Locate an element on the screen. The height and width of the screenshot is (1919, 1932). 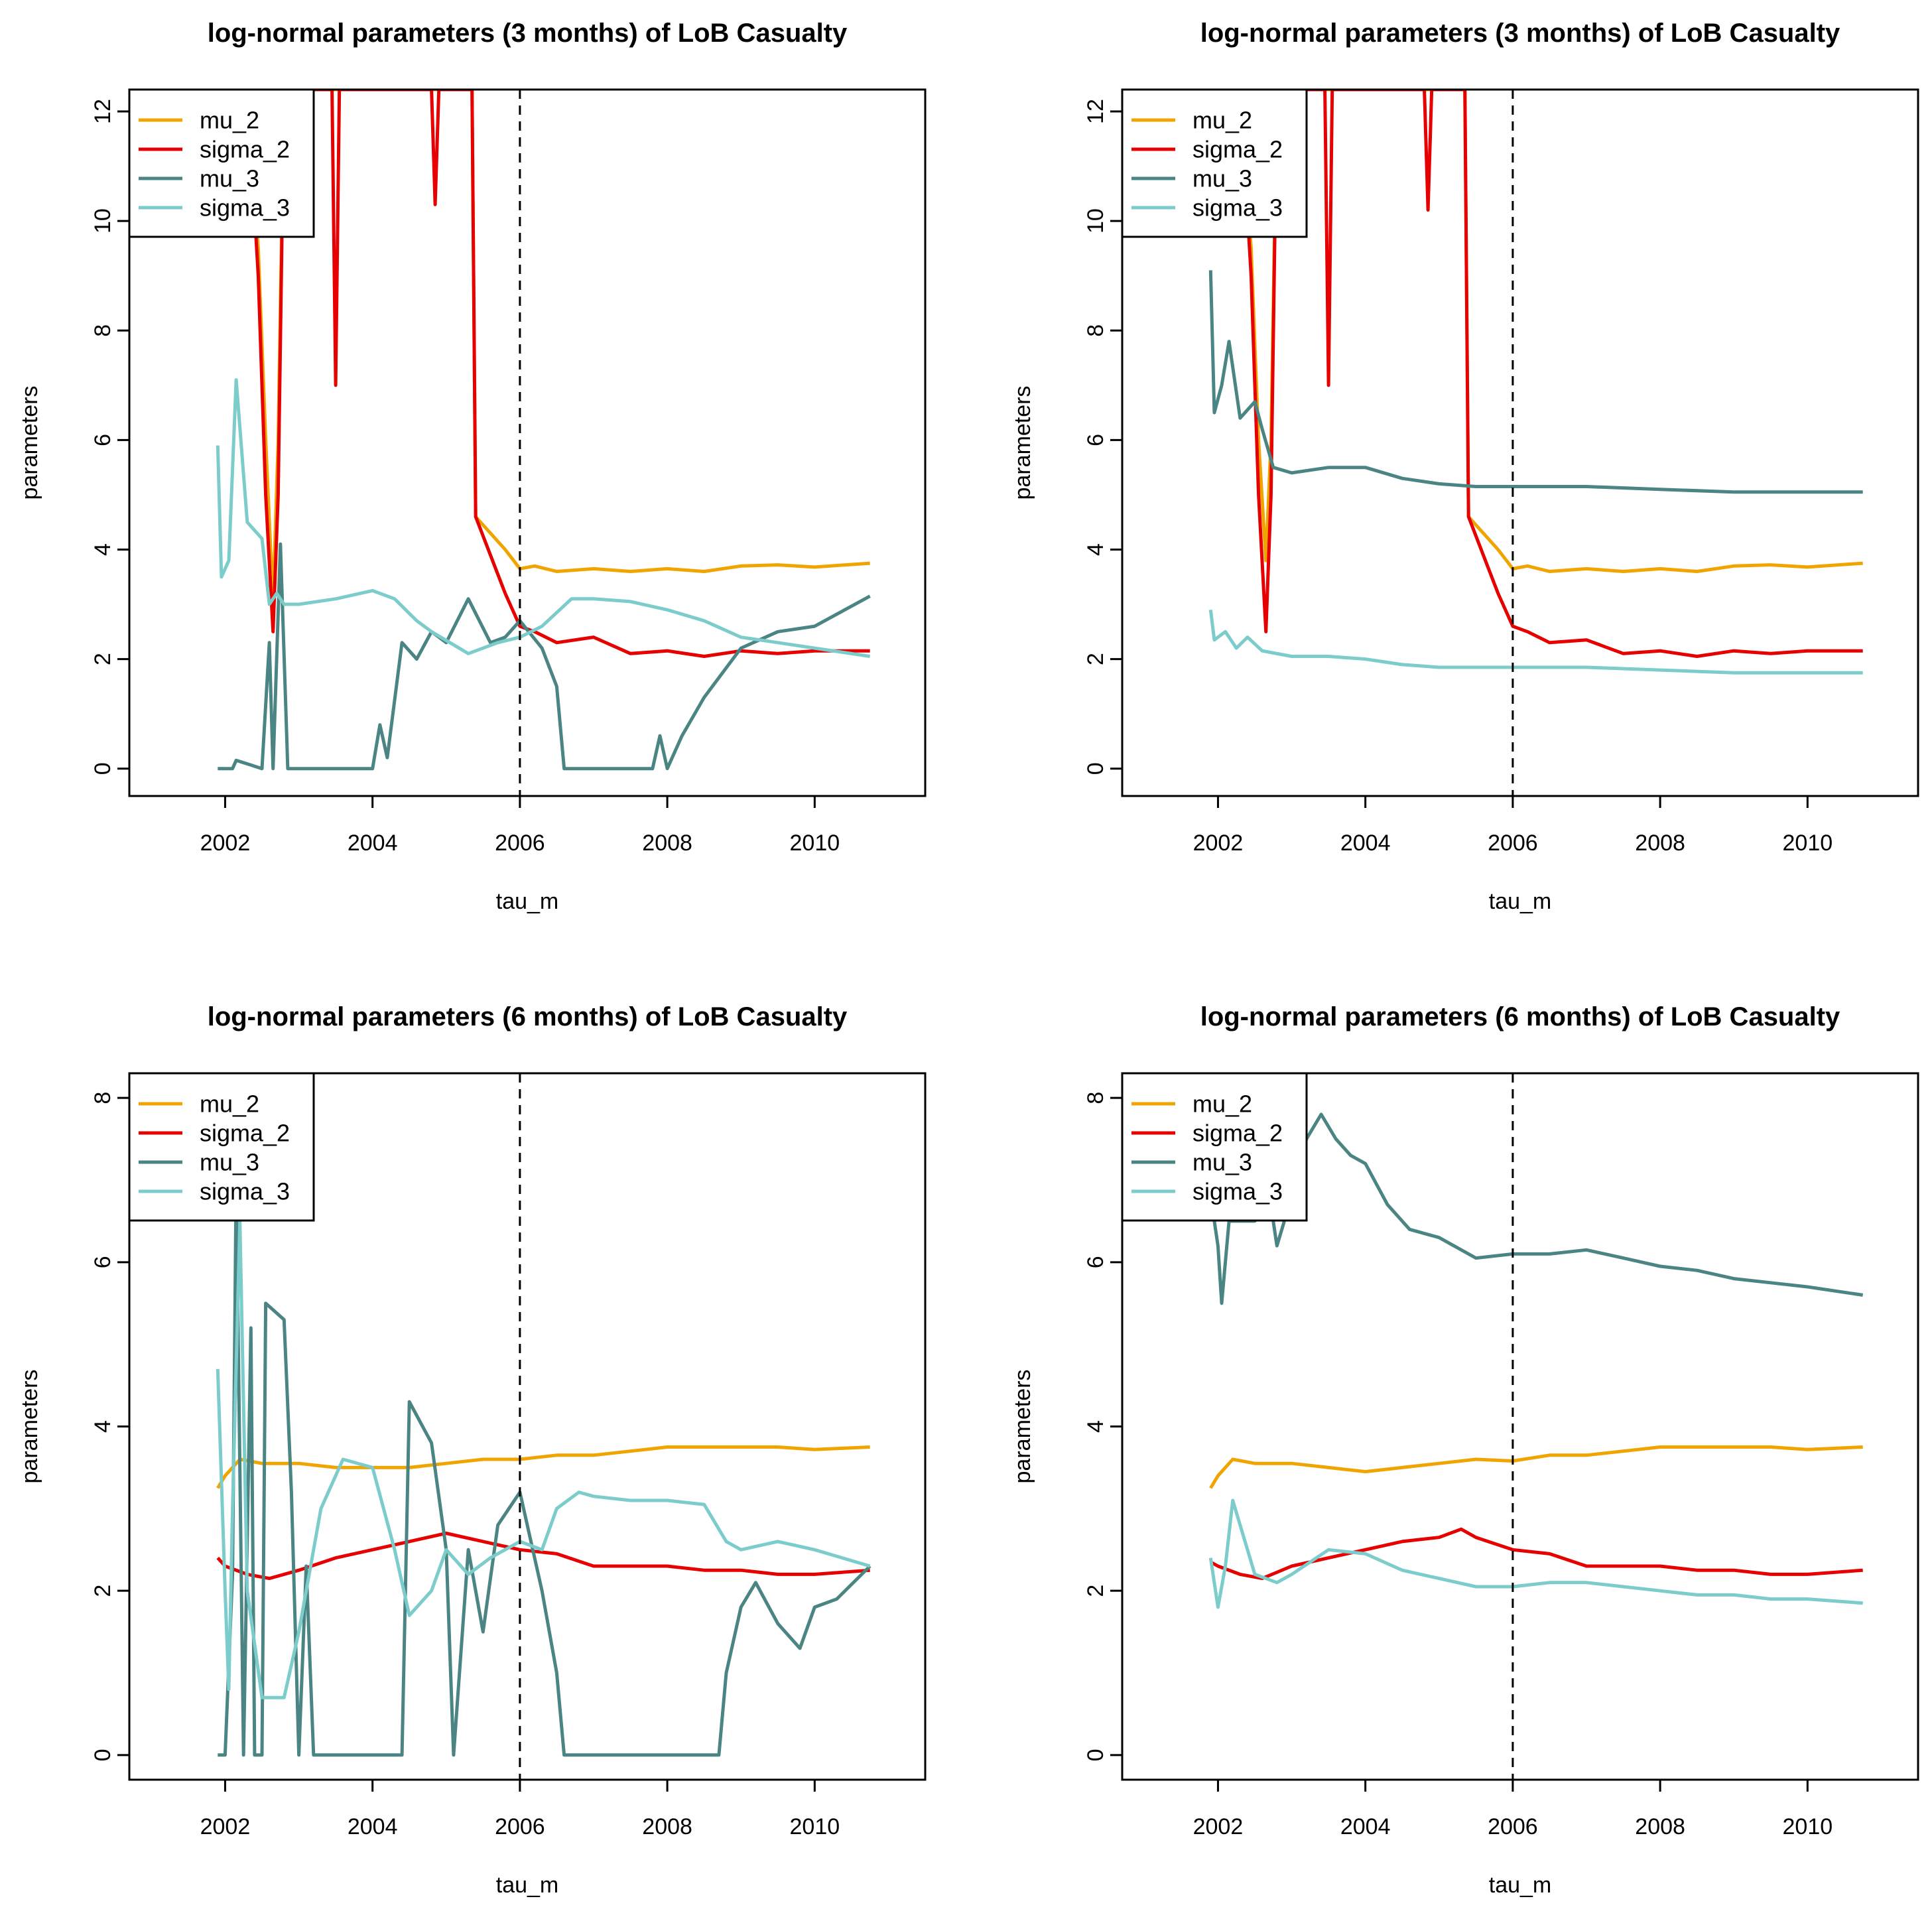
y-tick-label: 12 is located at coordinates (1096, 111).